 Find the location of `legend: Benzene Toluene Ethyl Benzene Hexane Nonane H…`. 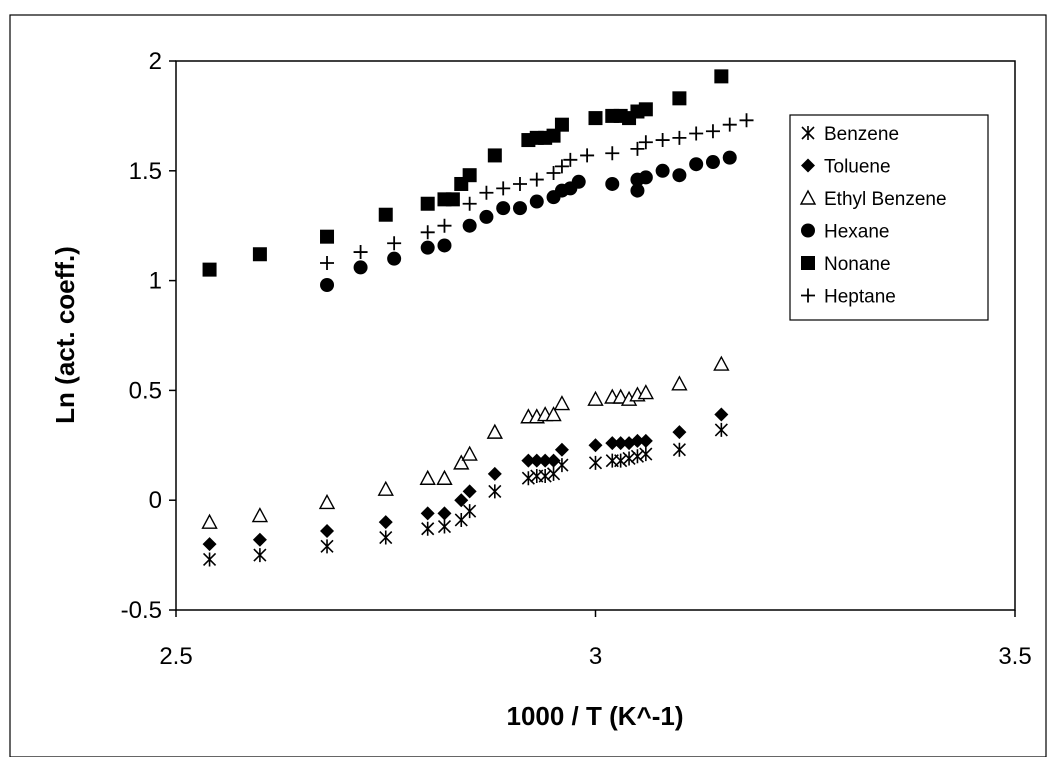

legend: Benzene Toluene Ethyl Benzene Hexane Nonane H… is located at coordinates (889, 217).